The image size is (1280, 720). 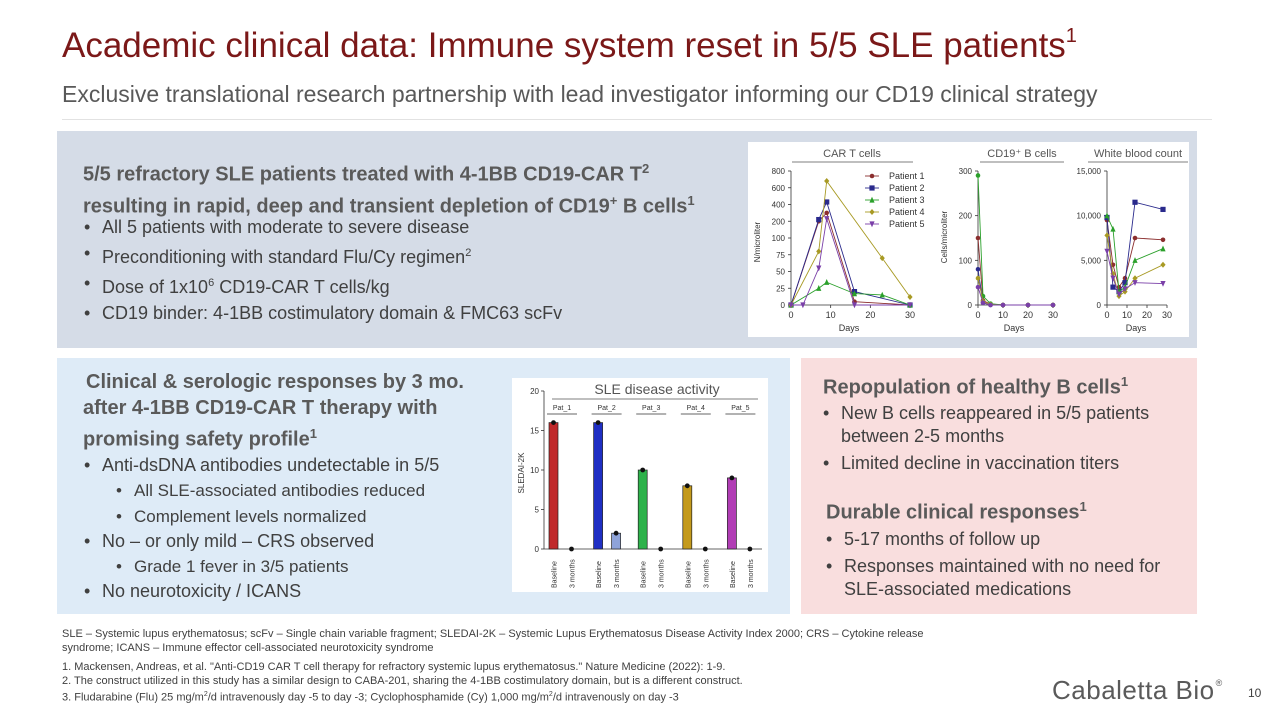 I want to click on car-t-y-tick-label: 600, so click(x=779, y=188).